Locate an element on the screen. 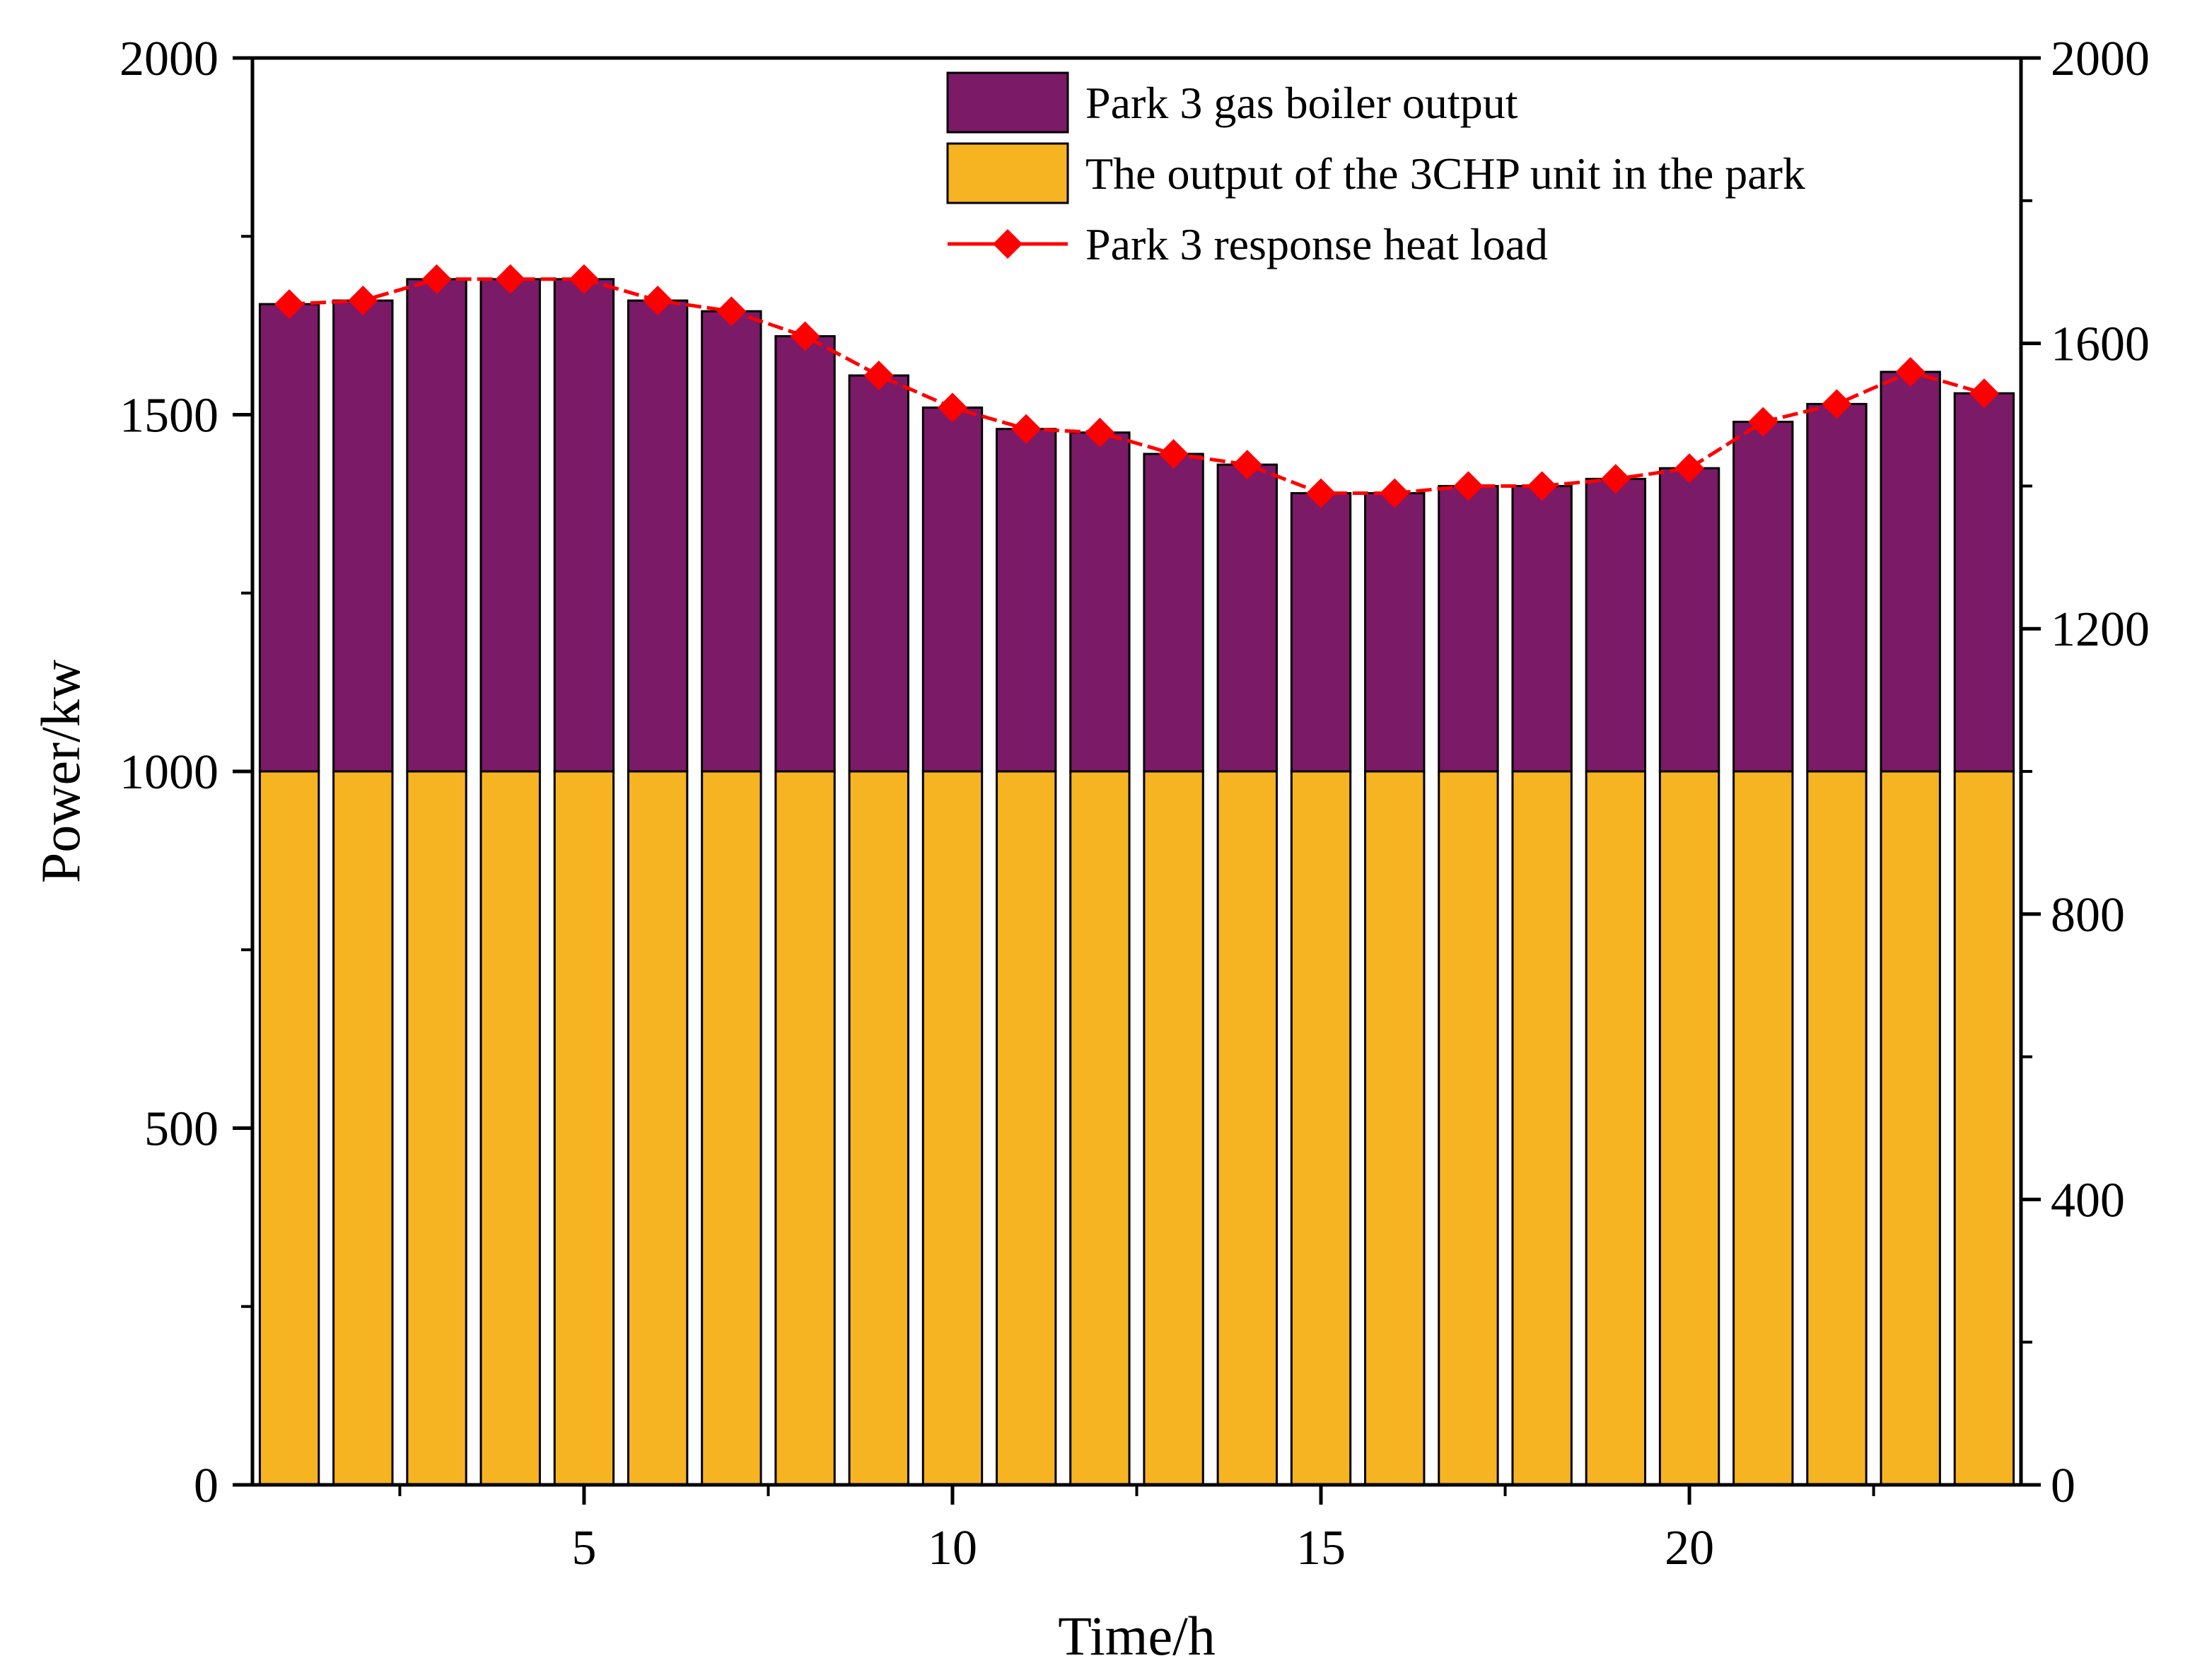 The width and height of the screenshot is (2190, 1680). y2-tick-label: 400 is located at coordinates (2088, 1200).